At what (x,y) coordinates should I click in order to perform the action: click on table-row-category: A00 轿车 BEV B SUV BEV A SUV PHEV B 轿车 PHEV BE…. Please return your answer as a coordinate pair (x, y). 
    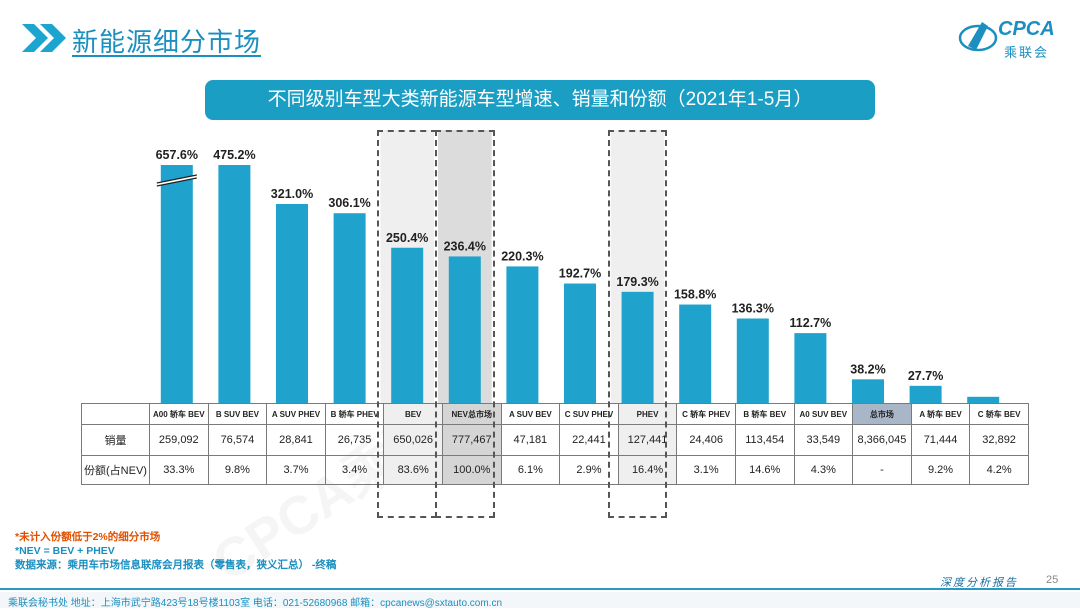
    Looking at the image, I should click on (555, 414).